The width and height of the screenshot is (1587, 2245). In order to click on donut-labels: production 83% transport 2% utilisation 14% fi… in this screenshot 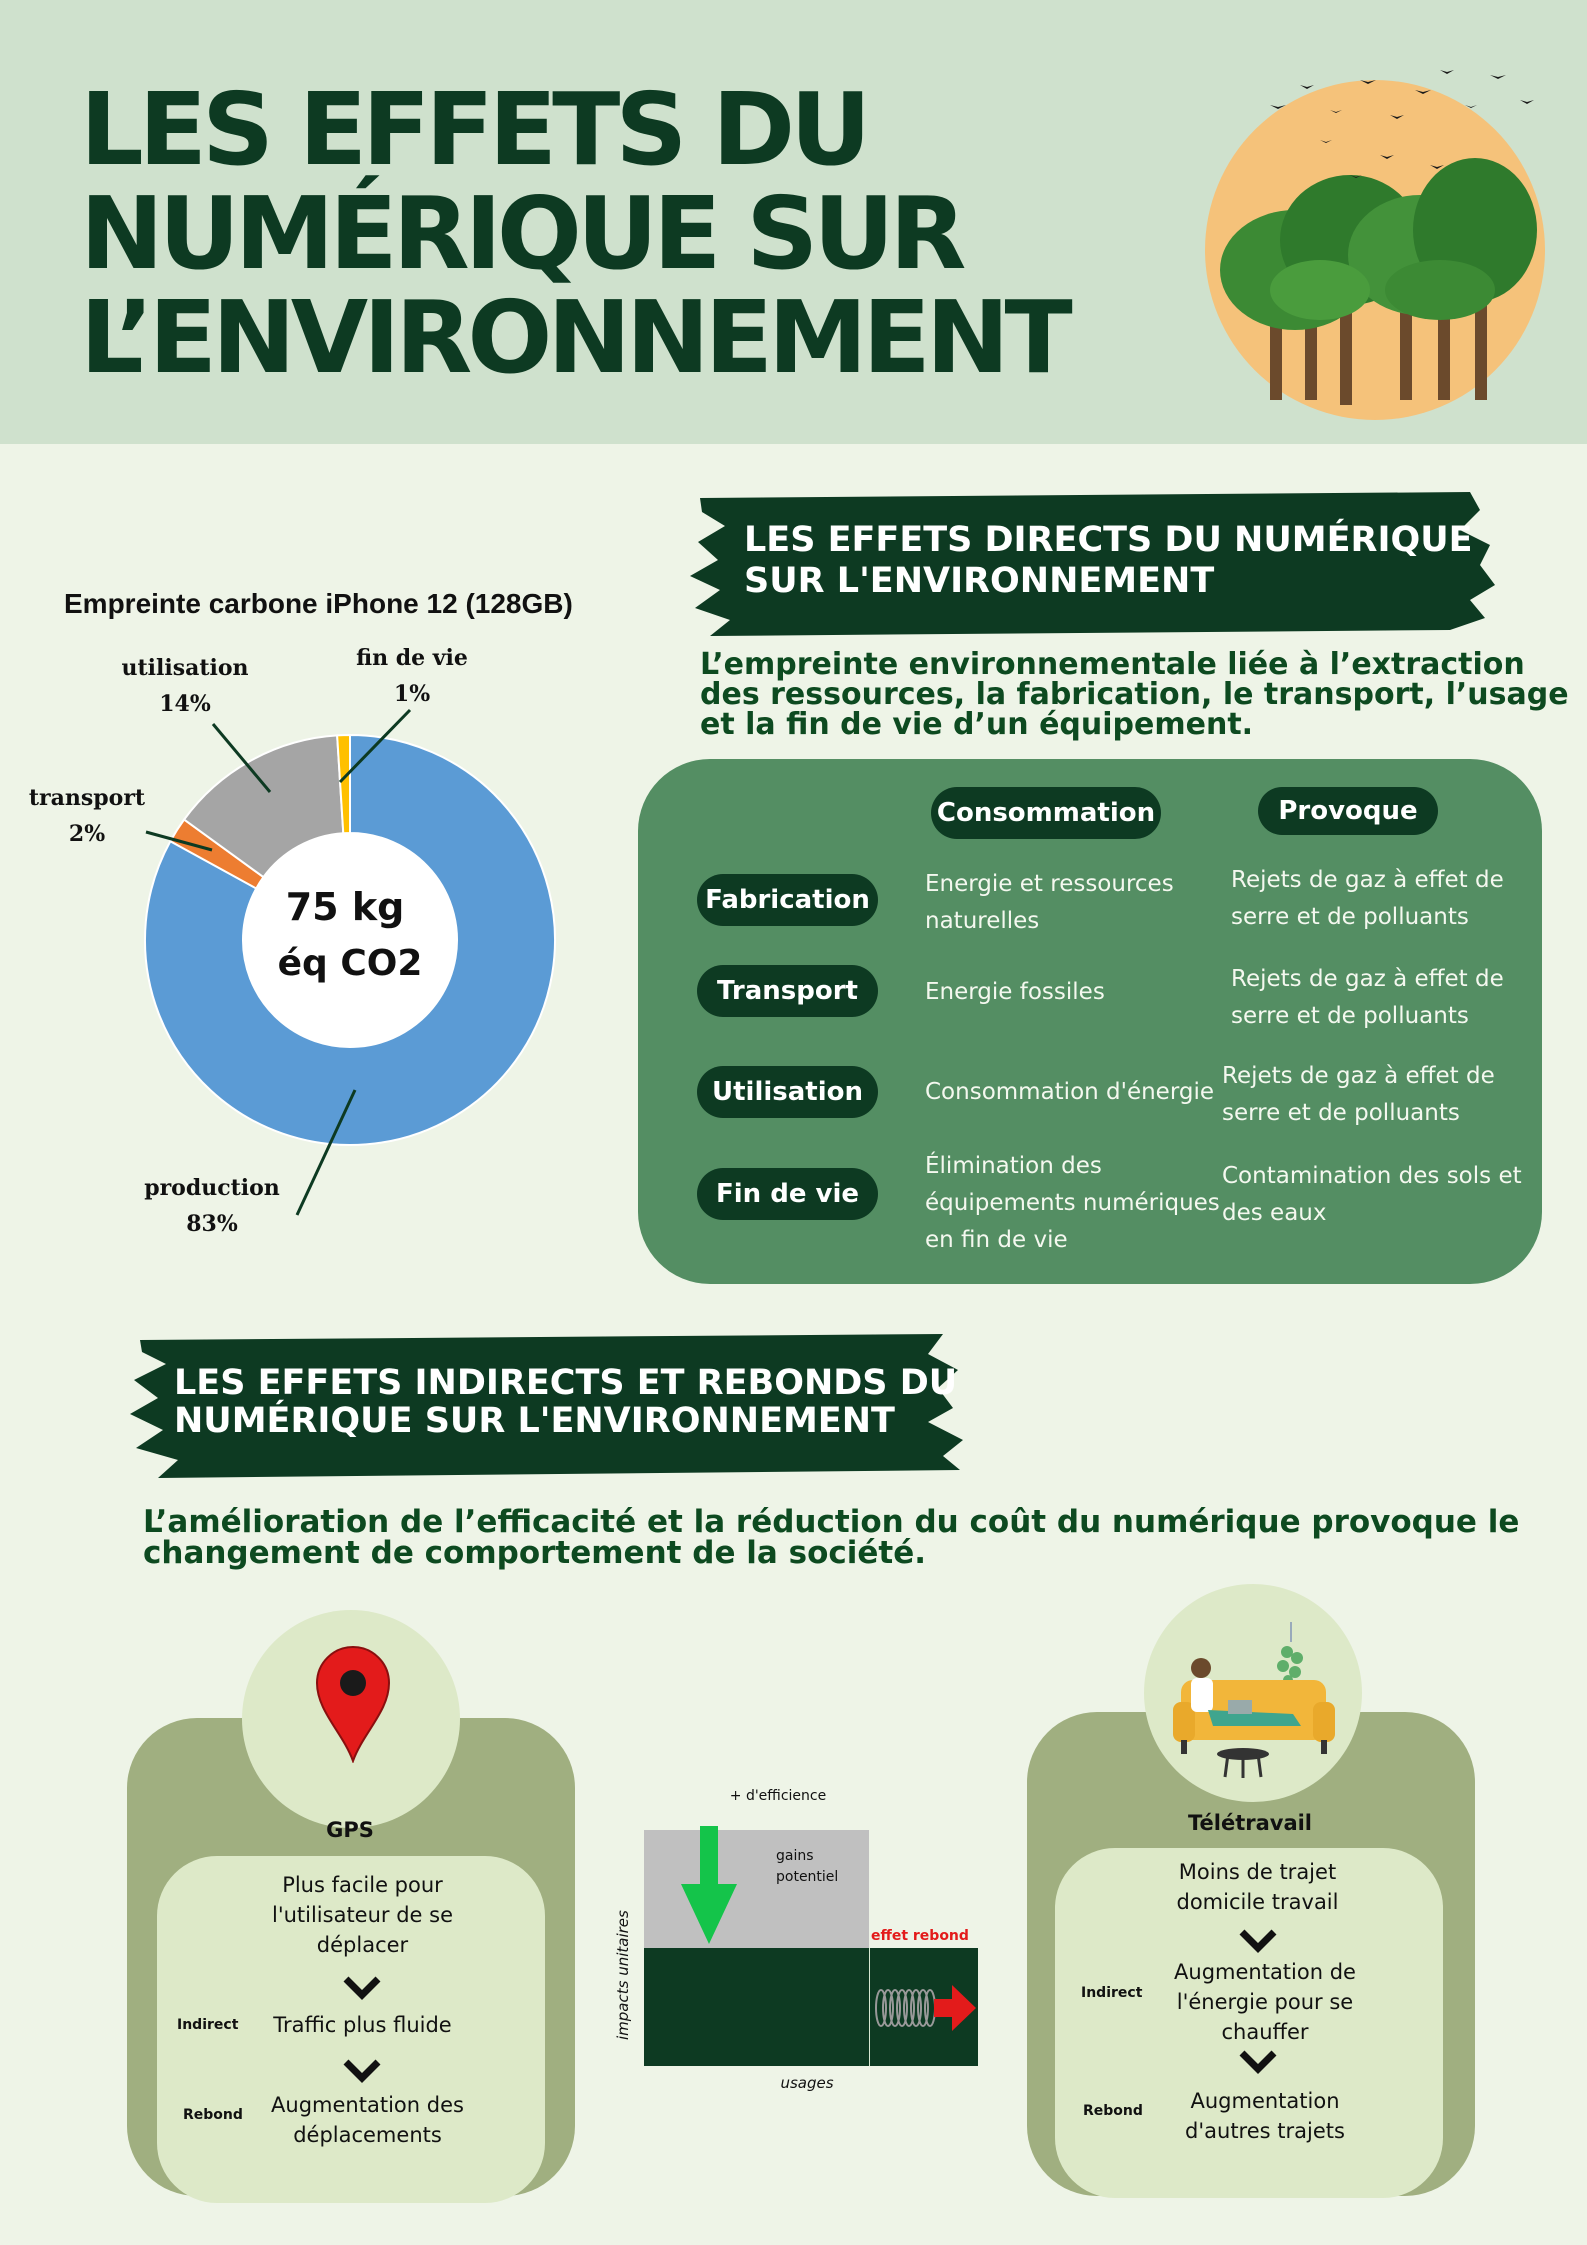, I will do `click(248, 941)`.